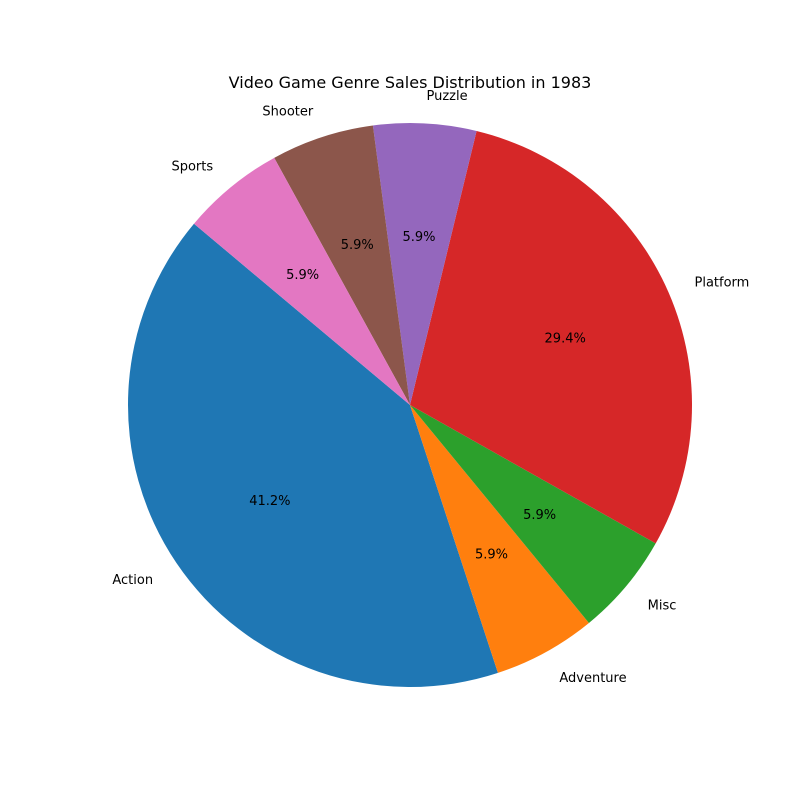 The image size is (800, 800). Describe the element at coordinates (662, 605) in the screenshot. I see `slice-label-misc: Misc` at that location.